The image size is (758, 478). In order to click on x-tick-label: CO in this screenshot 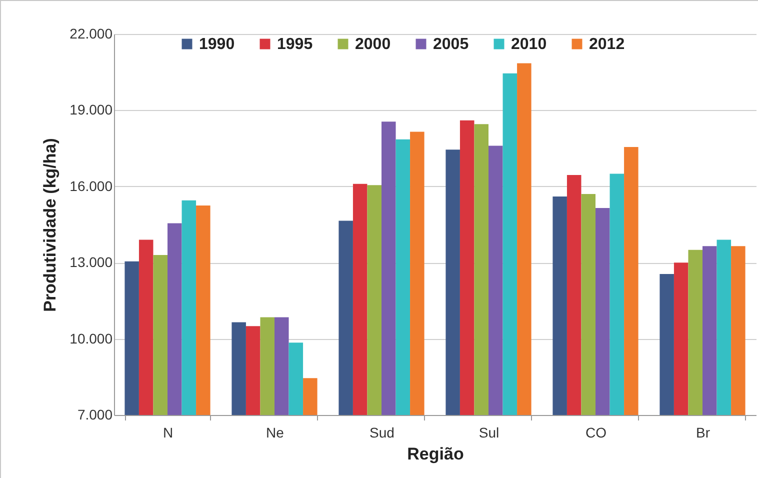, I will do `click(596, 432)`.